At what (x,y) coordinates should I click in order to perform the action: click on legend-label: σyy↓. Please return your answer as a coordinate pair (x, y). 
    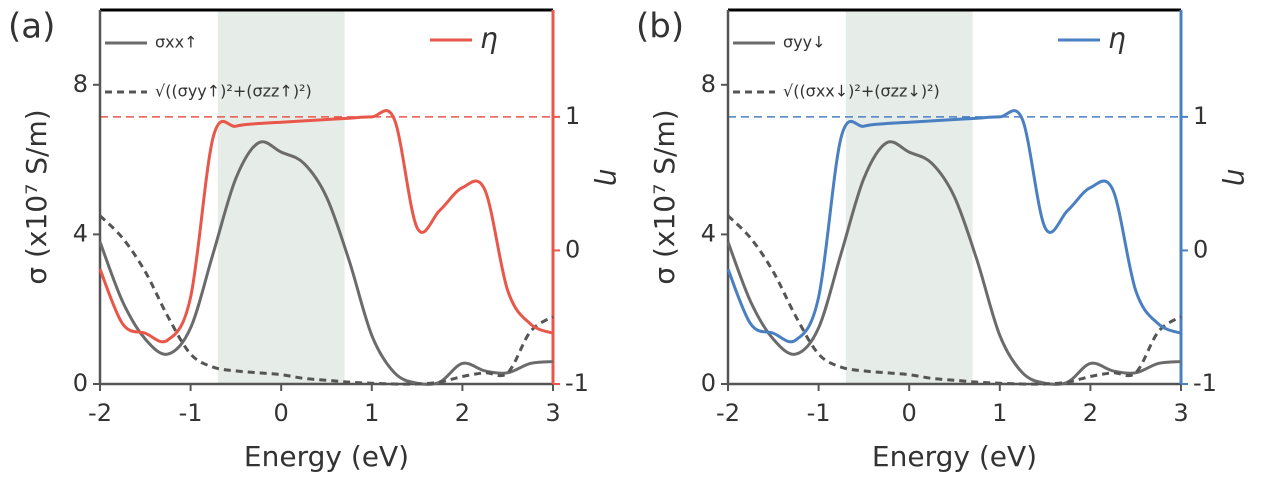
    Looking at the image, I should click on (804, 42).